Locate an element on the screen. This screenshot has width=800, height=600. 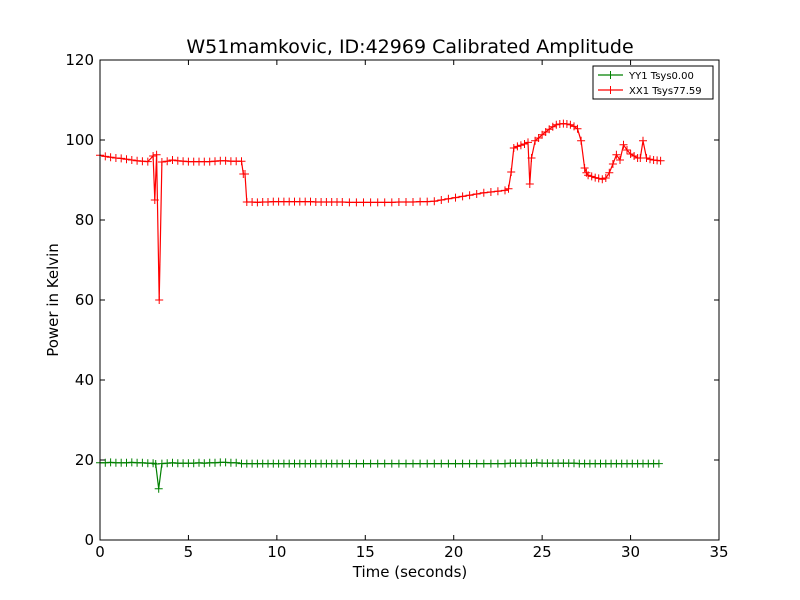
y-tick-label: 80 is located at coordinates (84, 220).